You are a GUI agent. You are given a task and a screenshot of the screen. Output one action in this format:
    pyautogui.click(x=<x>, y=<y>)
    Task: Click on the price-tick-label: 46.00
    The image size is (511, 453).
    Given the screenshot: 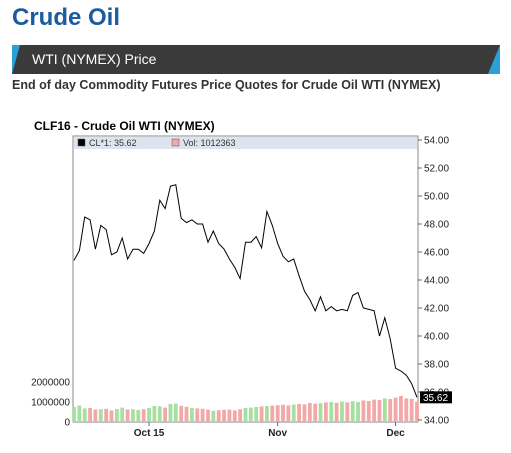 What is the action you would take?
    pyautogui.click(x=436, y=253)
    